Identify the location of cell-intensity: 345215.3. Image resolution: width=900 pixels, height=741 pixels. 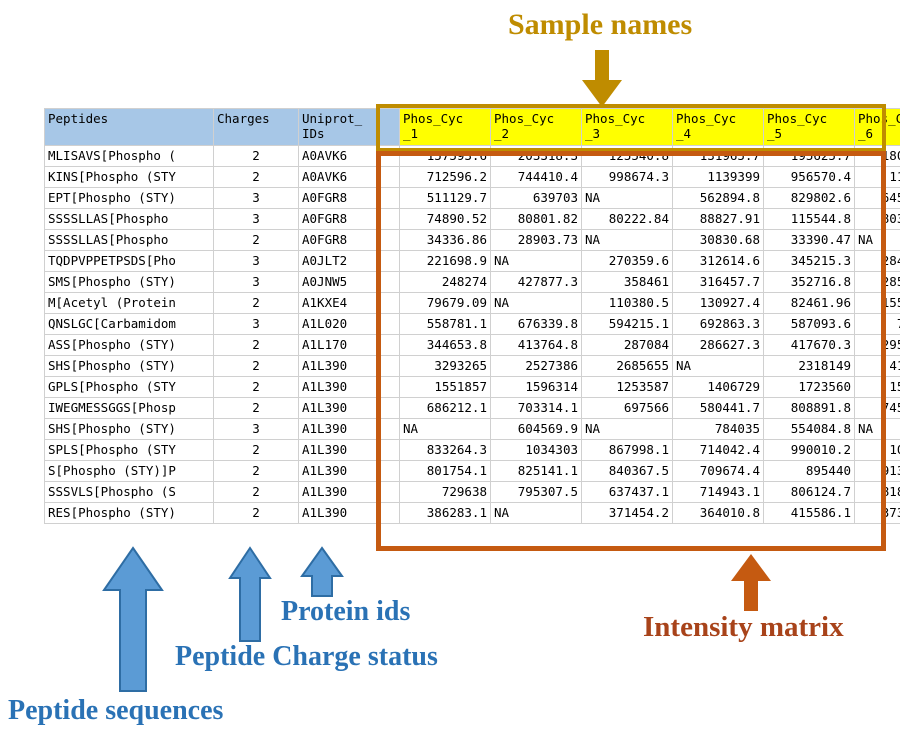
(809, 261).